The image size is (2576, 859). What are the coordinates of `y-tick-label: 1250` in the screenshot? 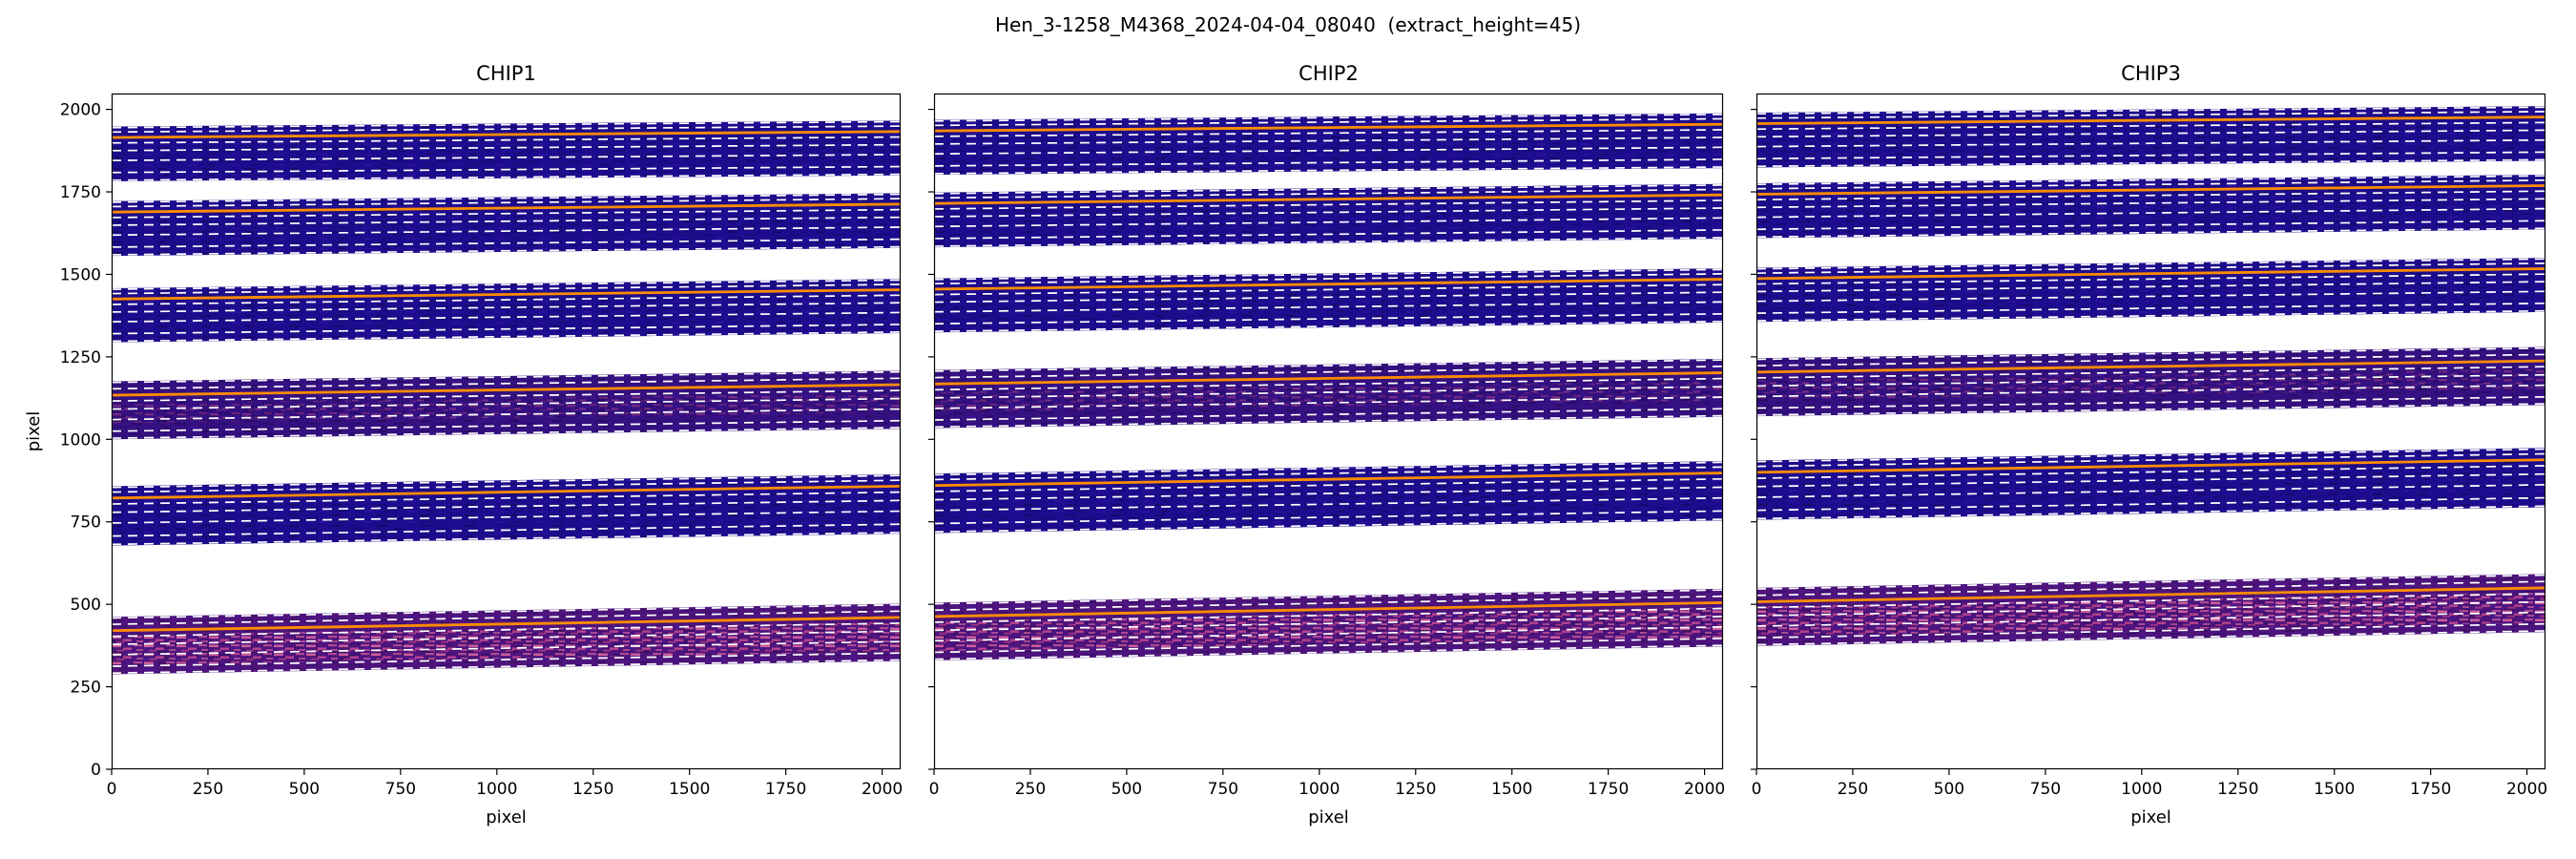 It's located at (80, 357).